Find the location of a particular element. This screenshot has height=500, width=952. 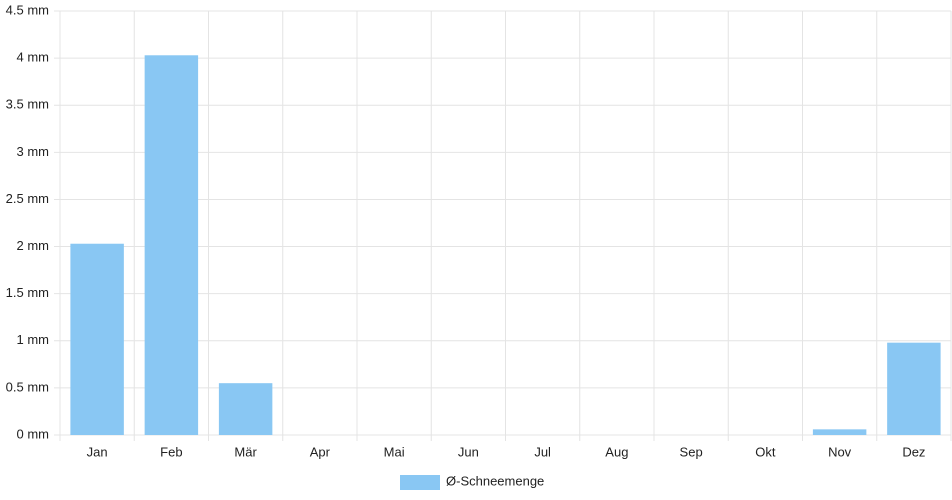

x-tick-label: Aug is located at coordinates (616, 451).